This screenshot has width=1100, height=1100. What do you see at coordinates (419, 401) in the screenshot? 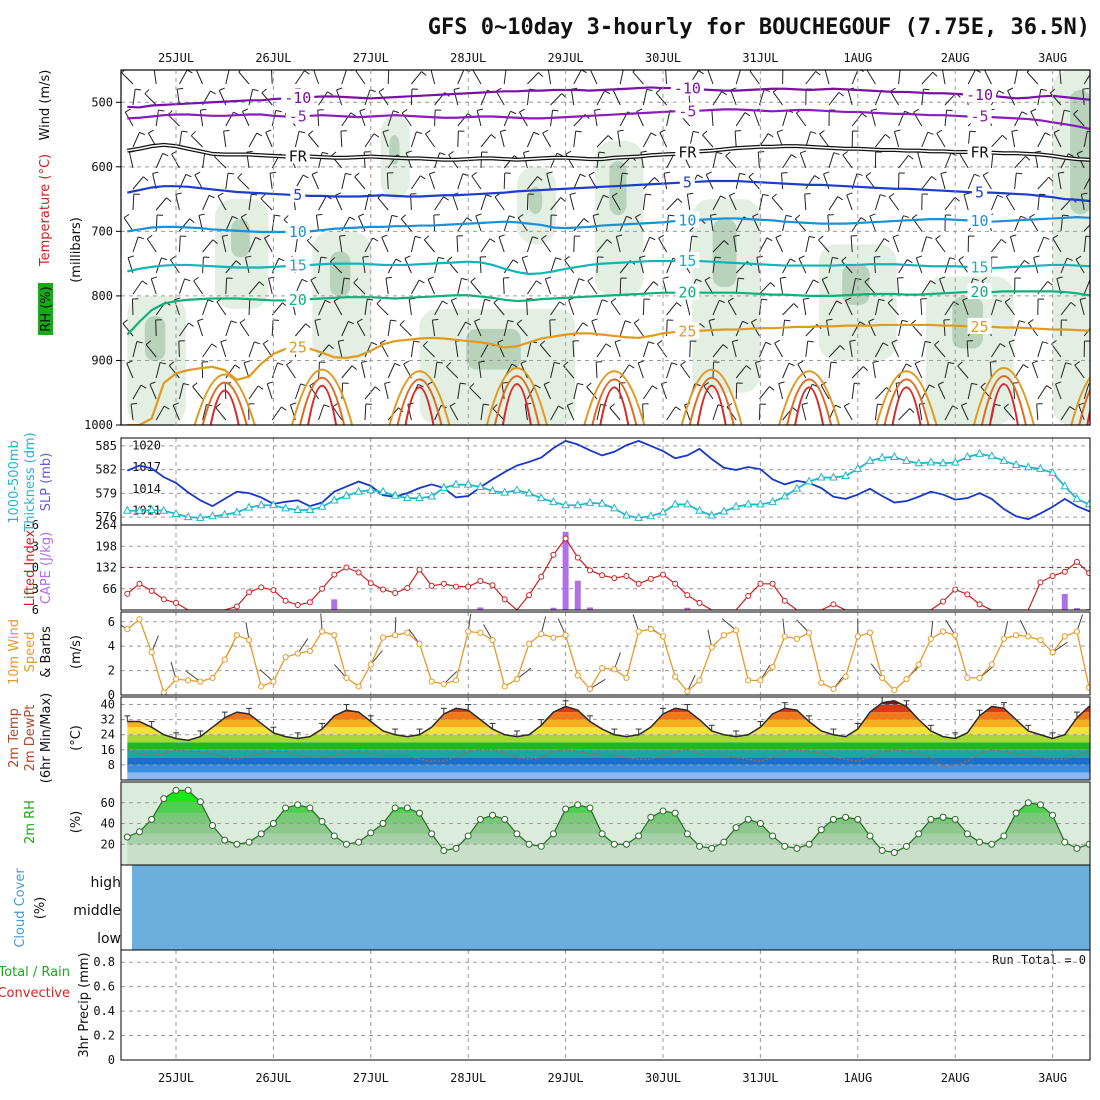
I see `convective-contour` at bounding box center [419, 401].